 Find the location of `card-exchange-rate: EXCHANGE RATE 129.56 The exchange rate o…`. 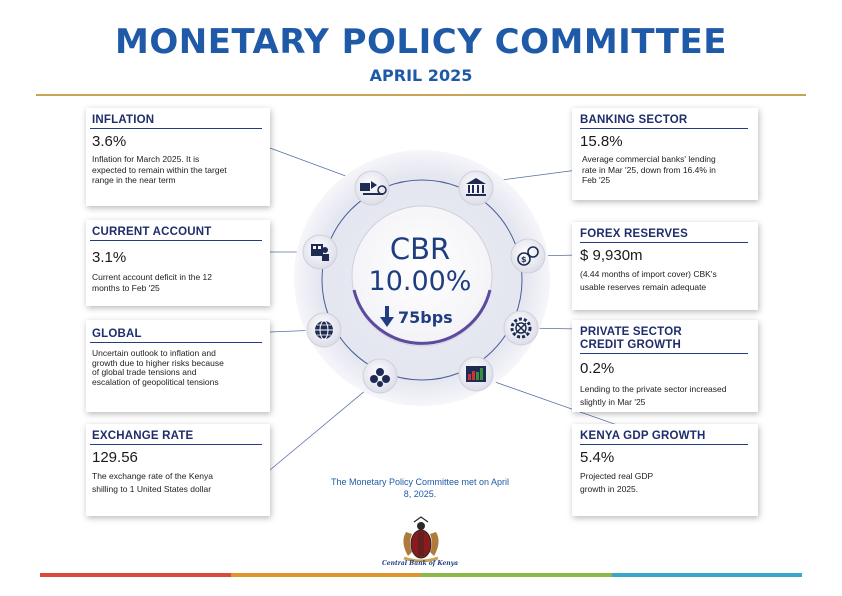

card-exchange-rate: EXCHANGE RATE 129.56 The exchange rate o… is located at coordinates (178, 470).